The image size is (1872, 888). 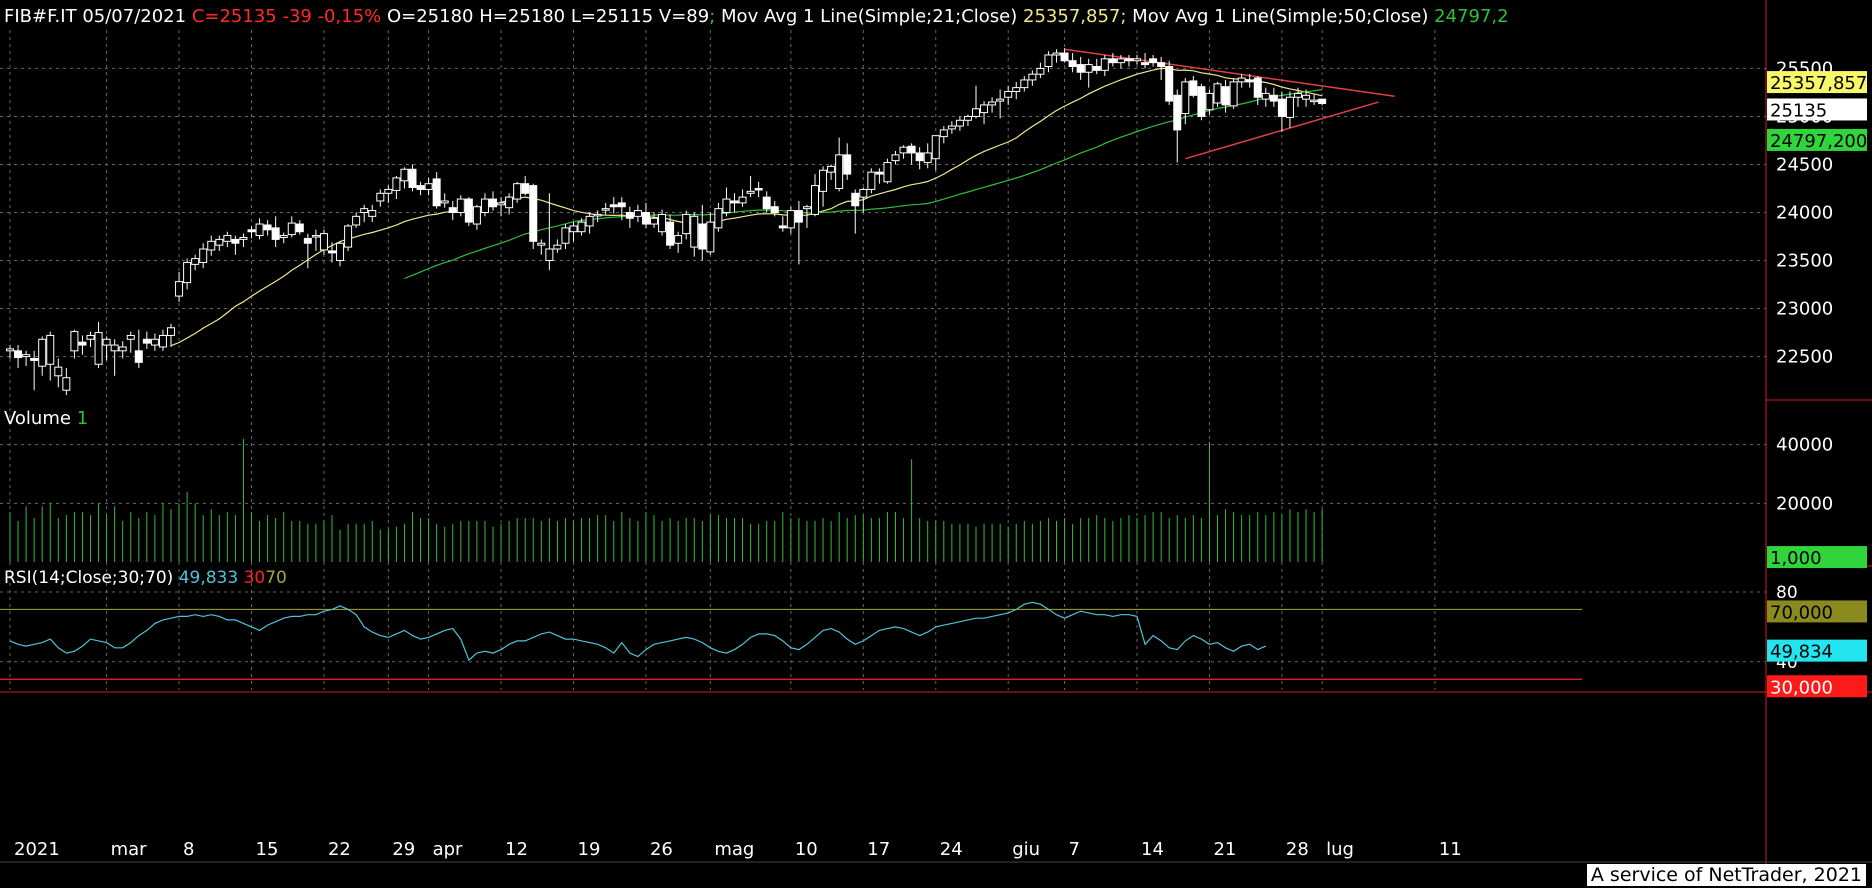 What do you see at coordinates (129, 849) in the screenshot?
I see `x-tick-label: mar` at bounding box center [129, 849].